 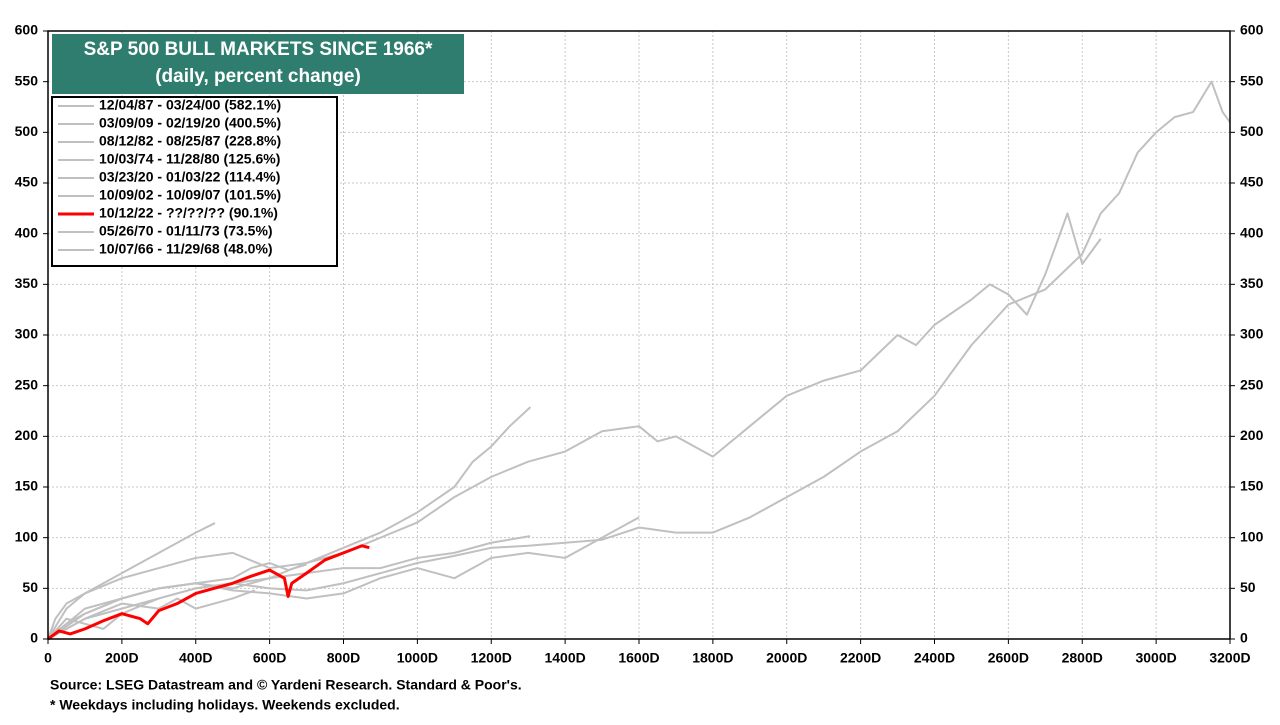 I want to click on y2-tick-label: 550, so click(x=1252, y=80).